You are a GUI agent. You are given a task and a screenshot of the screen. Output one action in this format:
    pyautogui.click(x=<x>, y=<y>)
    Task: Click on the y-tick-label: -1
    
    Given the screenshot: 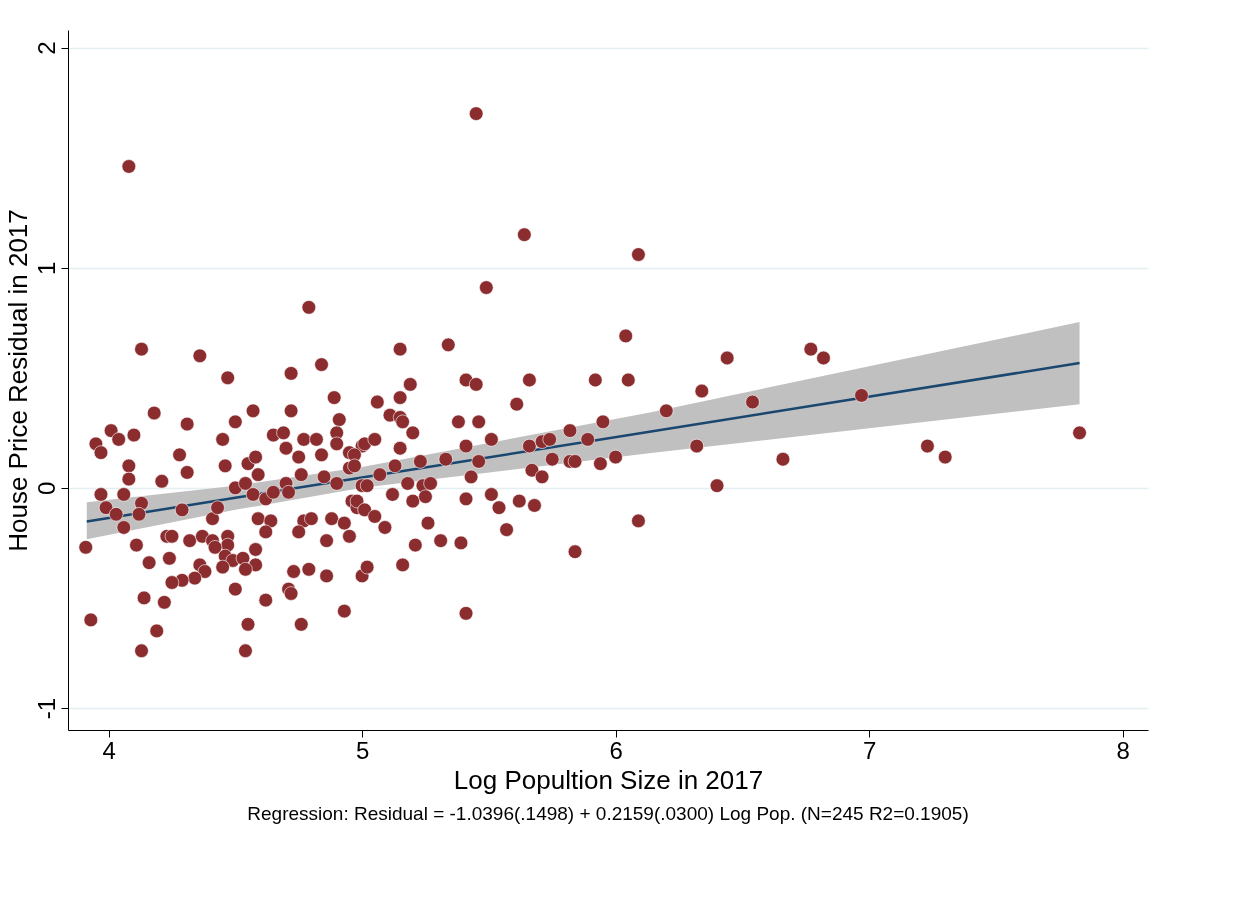 What is the action you would take?
    pyautogui.click(x=46, y=708)
    